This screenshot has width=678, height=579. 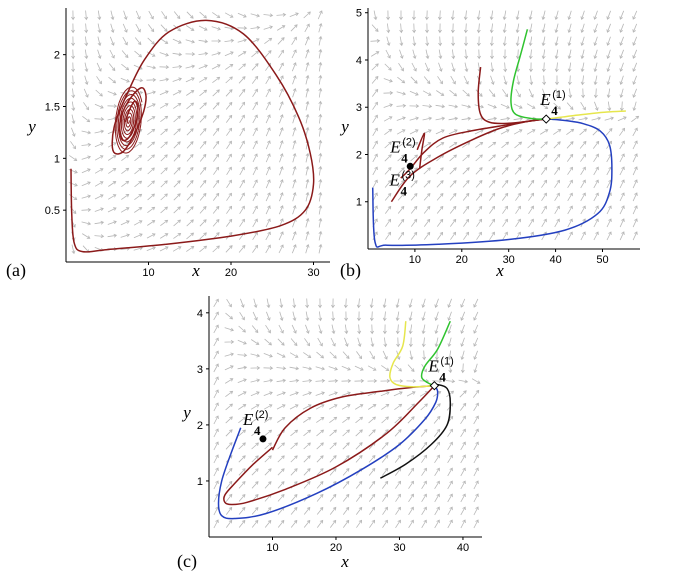 I want to click on point-letter: E, so click(x=395, y=180).